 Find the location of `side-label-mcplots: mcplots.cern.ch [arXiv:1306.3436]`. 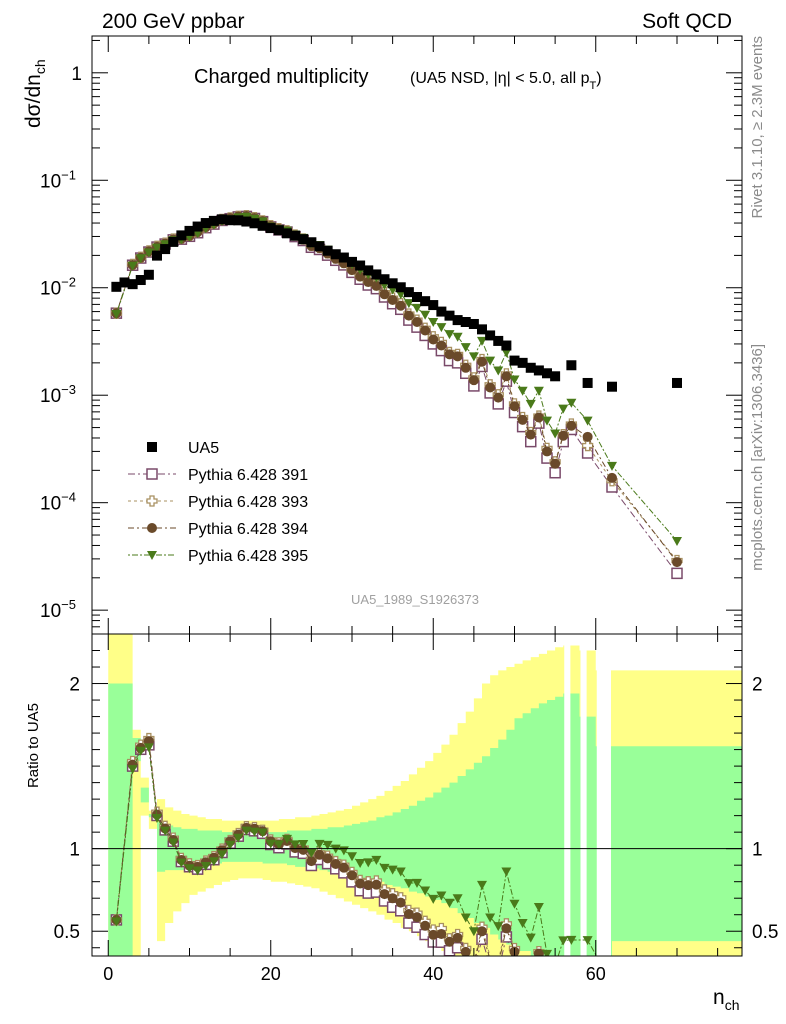

side-label-mcplots: mcplots.cern.ch [arXiv:1306.3436] is located at coordinates (757, 457).